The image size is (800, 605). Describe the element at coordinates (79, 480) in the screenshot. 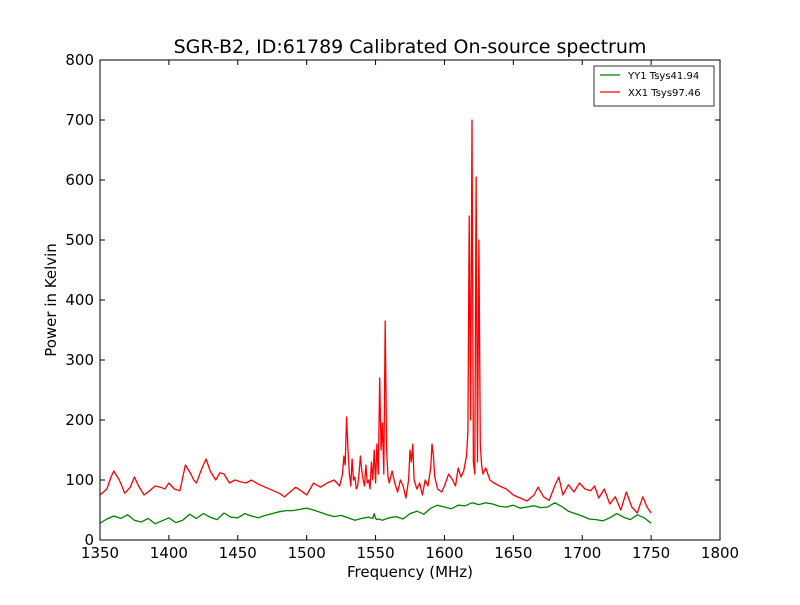

I see `y-tick-label: 100` at that location.